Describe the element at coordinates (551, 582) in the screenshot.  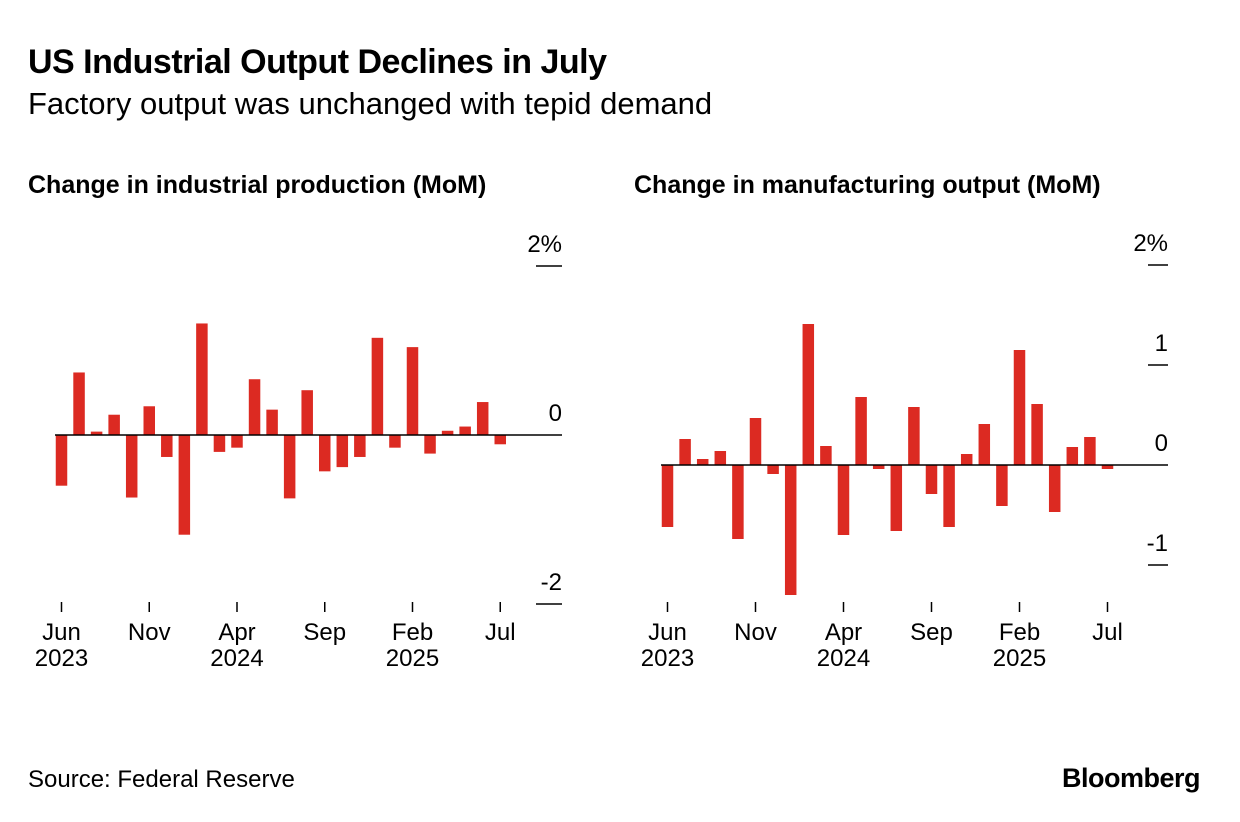
I see `y-tick-label: -2` at that location.